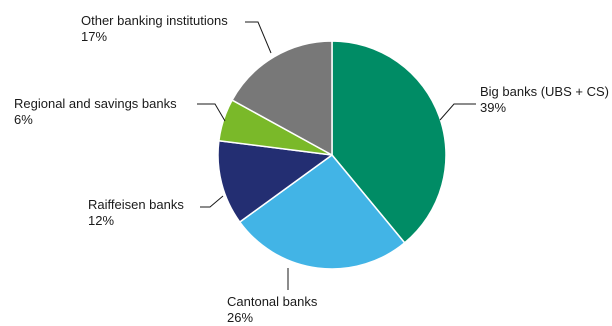  What do you see at coordinates (544, 91) in the screenshot?
I see `slice-name: Big banks (UBS + CS)` at bounding box center [544, 91].